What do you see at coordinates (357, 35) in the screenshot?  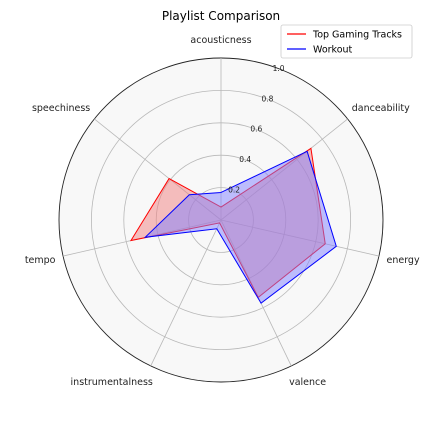 I see `legend-label-1: Top Gaming Tracks` at bounding box center [357, 35].